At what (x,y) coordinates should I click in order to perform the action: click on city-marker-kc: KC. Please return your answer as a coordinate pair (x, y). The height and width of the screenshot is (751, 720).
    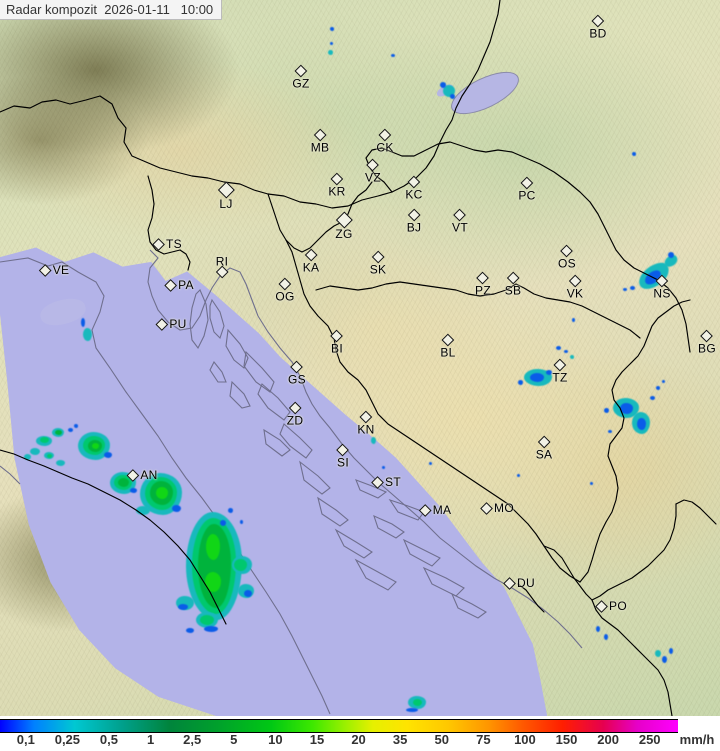
    Looking at the image, I should click on (413, 188).